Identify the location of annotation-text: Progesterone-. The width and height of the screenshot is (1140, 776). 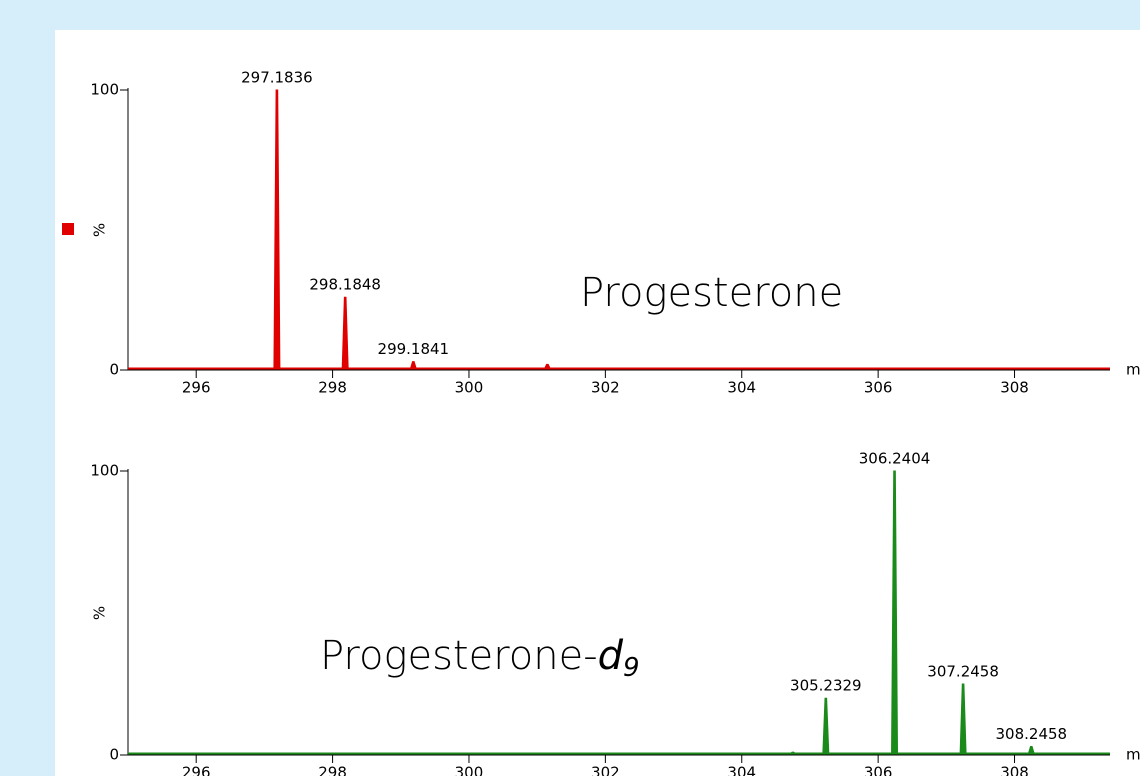
(459, 656).